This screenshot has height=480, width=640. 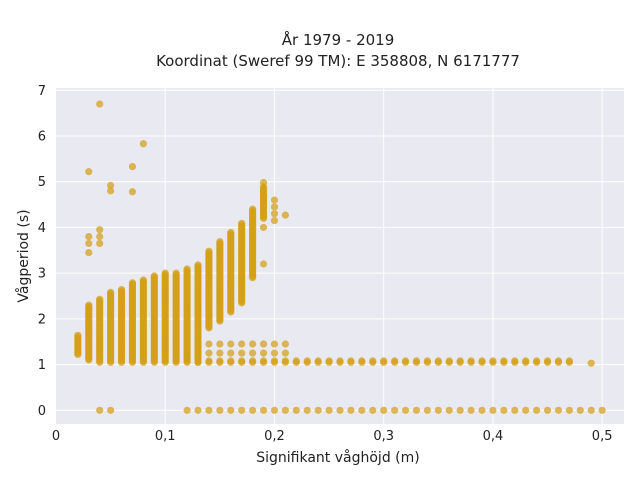 What do you see at coordinates (23, 255) in the screenshot?
I see `y-axis-label: Vågperiod (s)` at bounding box center [23, 255].